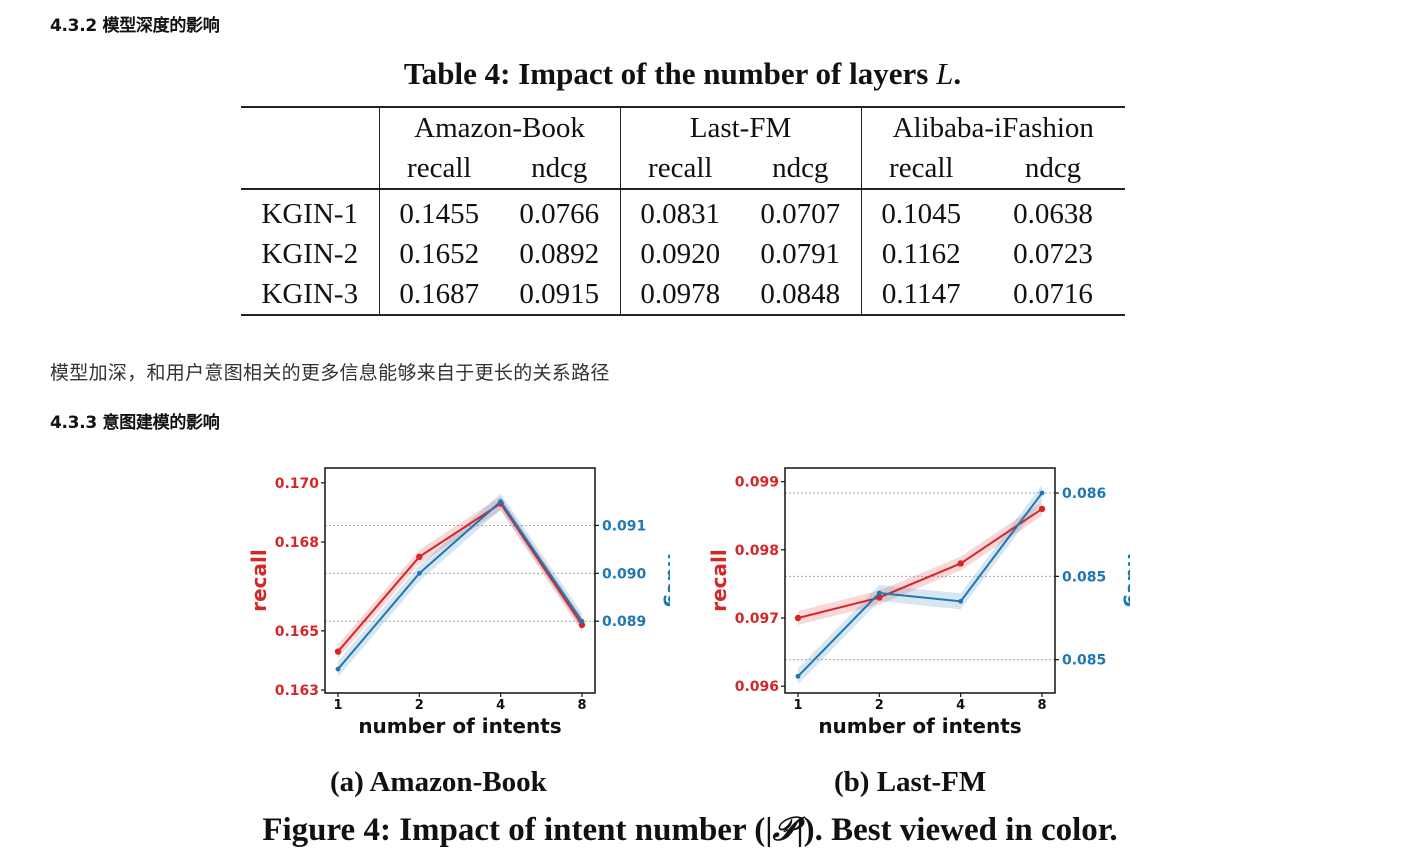 The height and width of the screenshot is (864, 1420). I want to click on figure-caption-symbol: 𝒫, so click(784, 830).